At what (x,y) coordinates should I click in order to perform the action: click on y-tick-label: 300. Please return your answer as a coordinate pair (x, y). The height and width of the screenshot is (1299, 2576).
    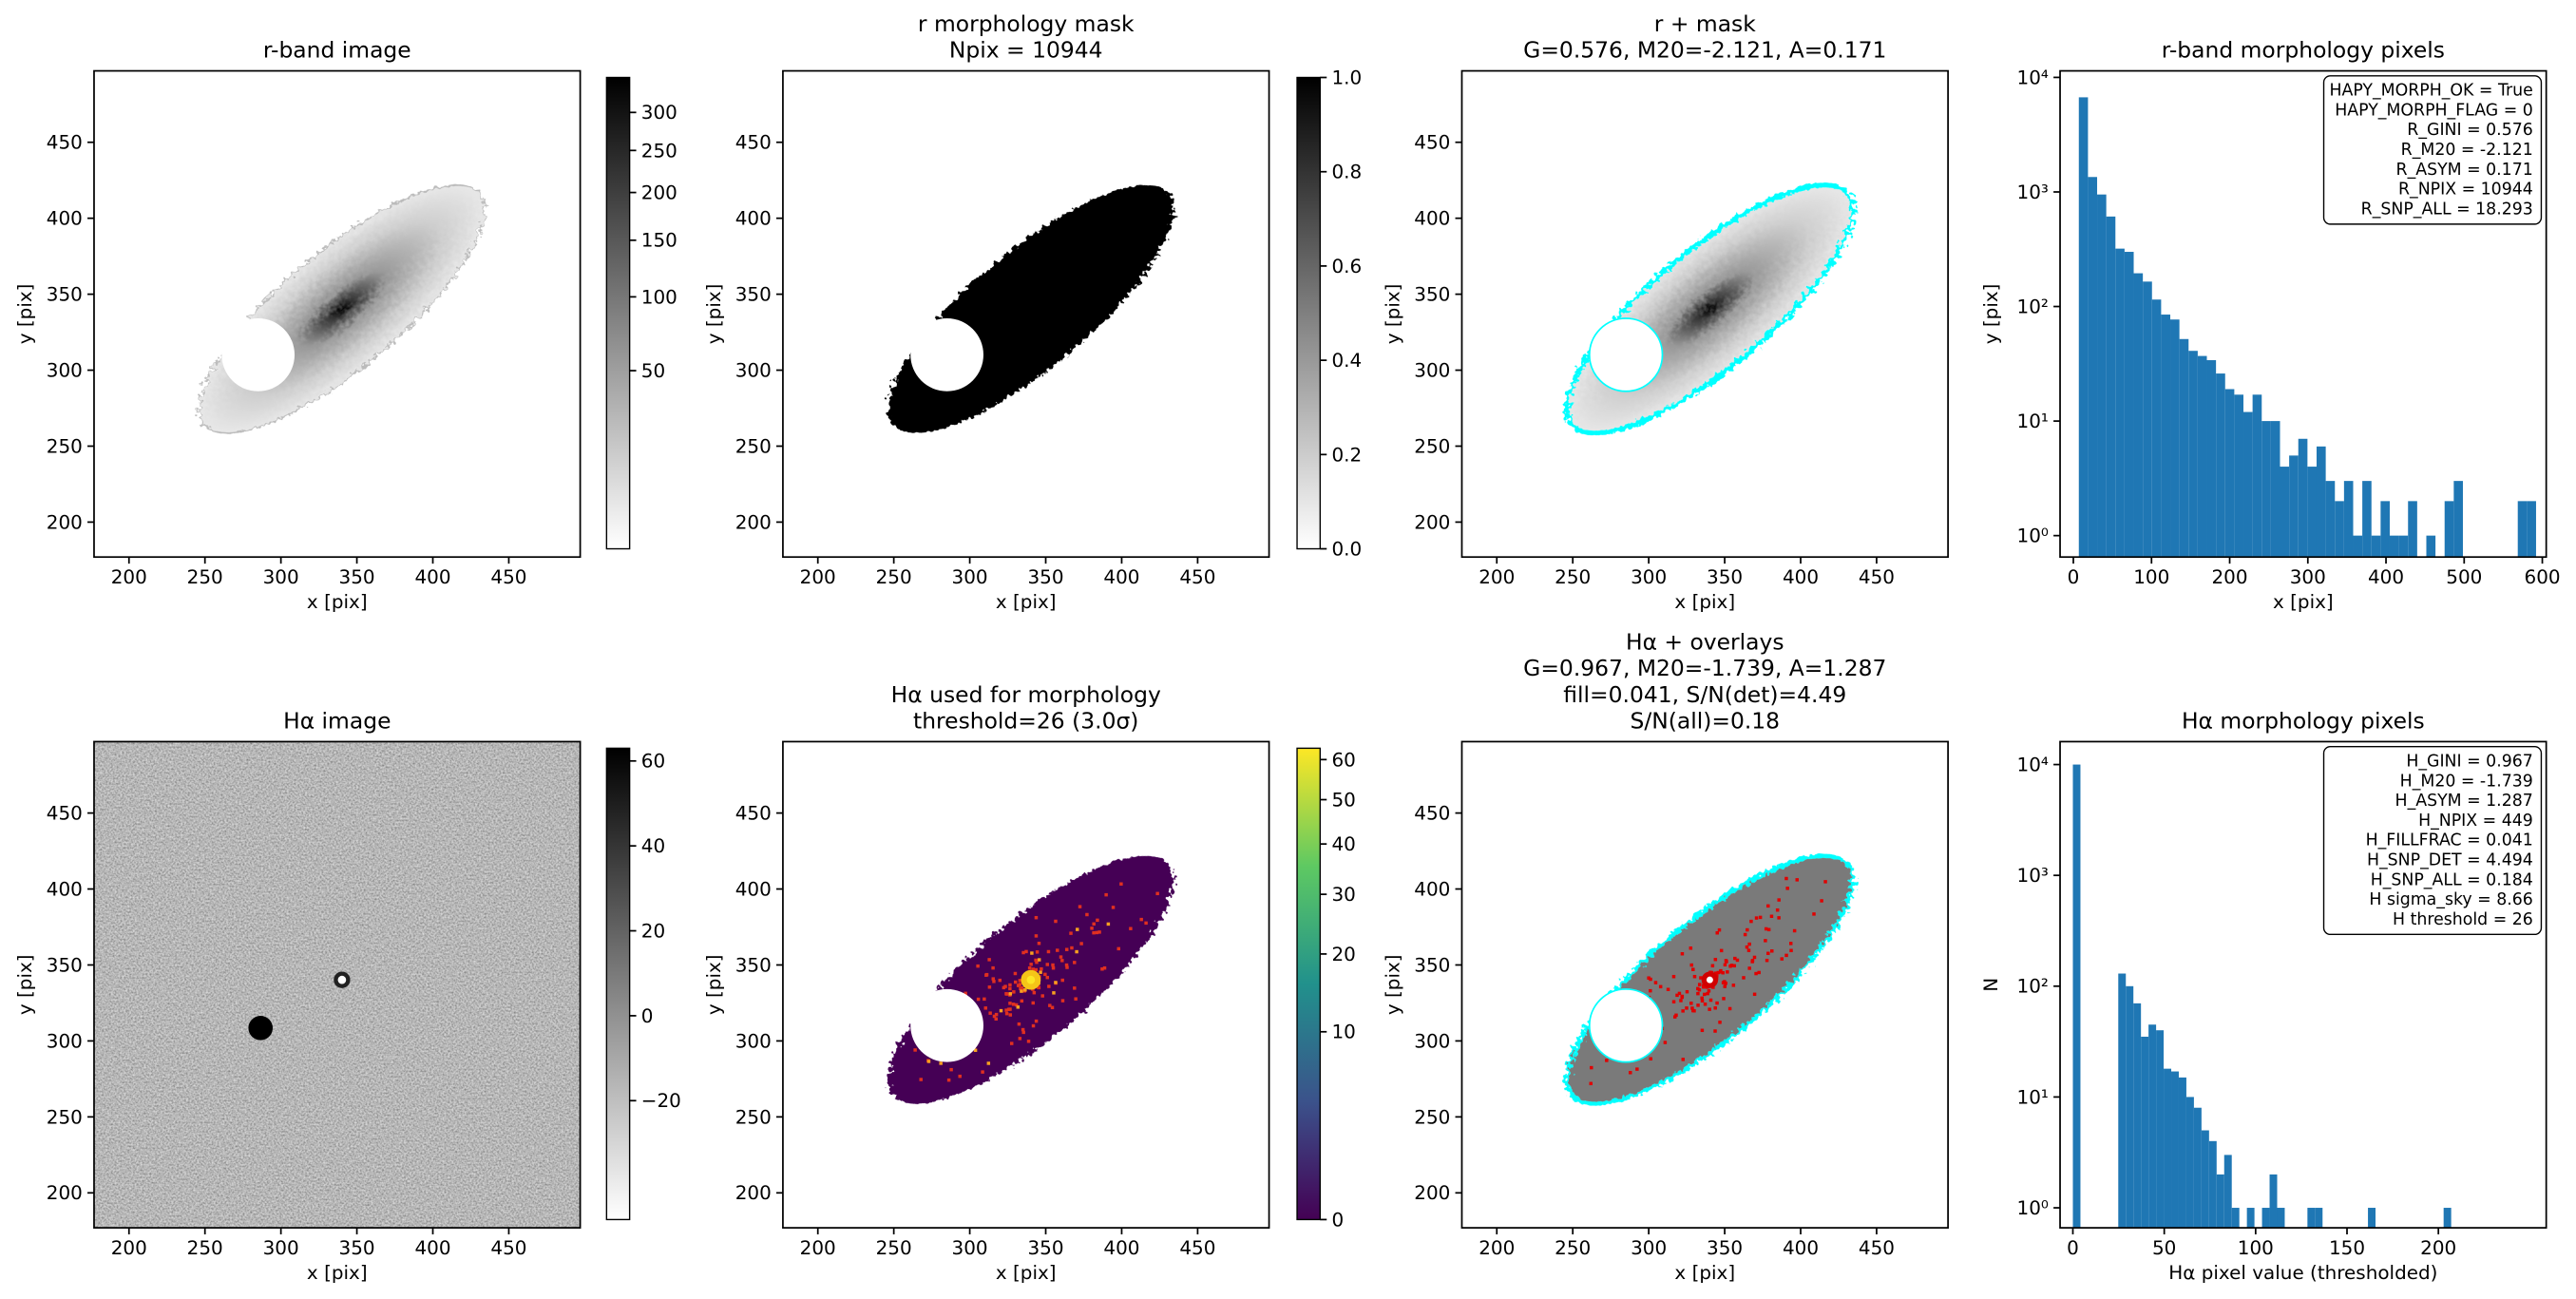
    Looking at the image, I should click on (753, 1041).